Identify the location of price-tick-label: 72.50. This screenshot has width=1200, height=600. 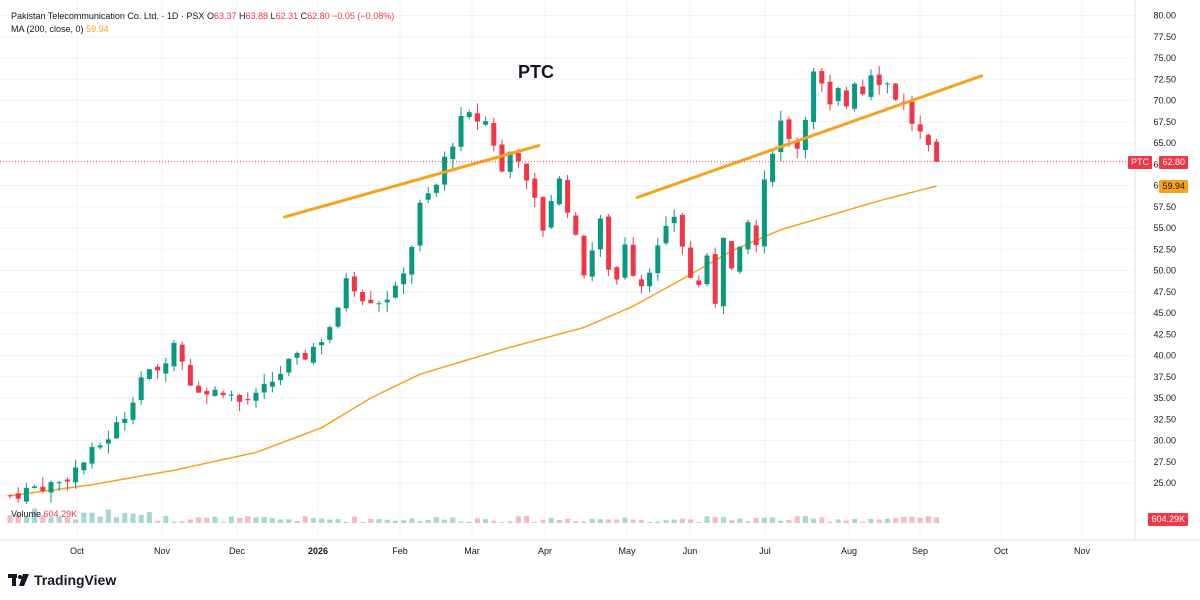
(1164, 79).